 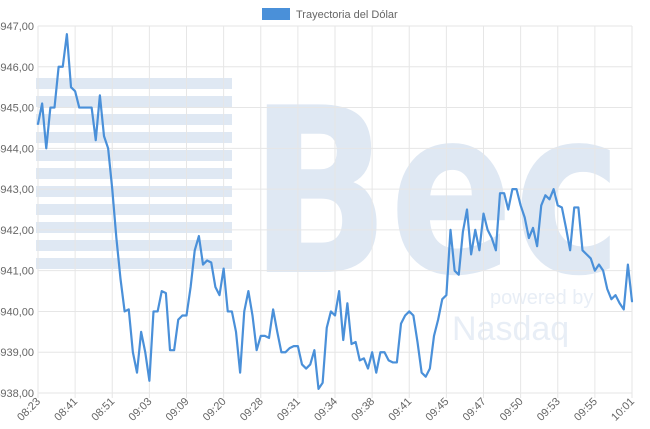 What do you see at coordinates (400, 410) in the screenshot?
I see `x-tick-label: 09:41` at bounding box center [400, 410].